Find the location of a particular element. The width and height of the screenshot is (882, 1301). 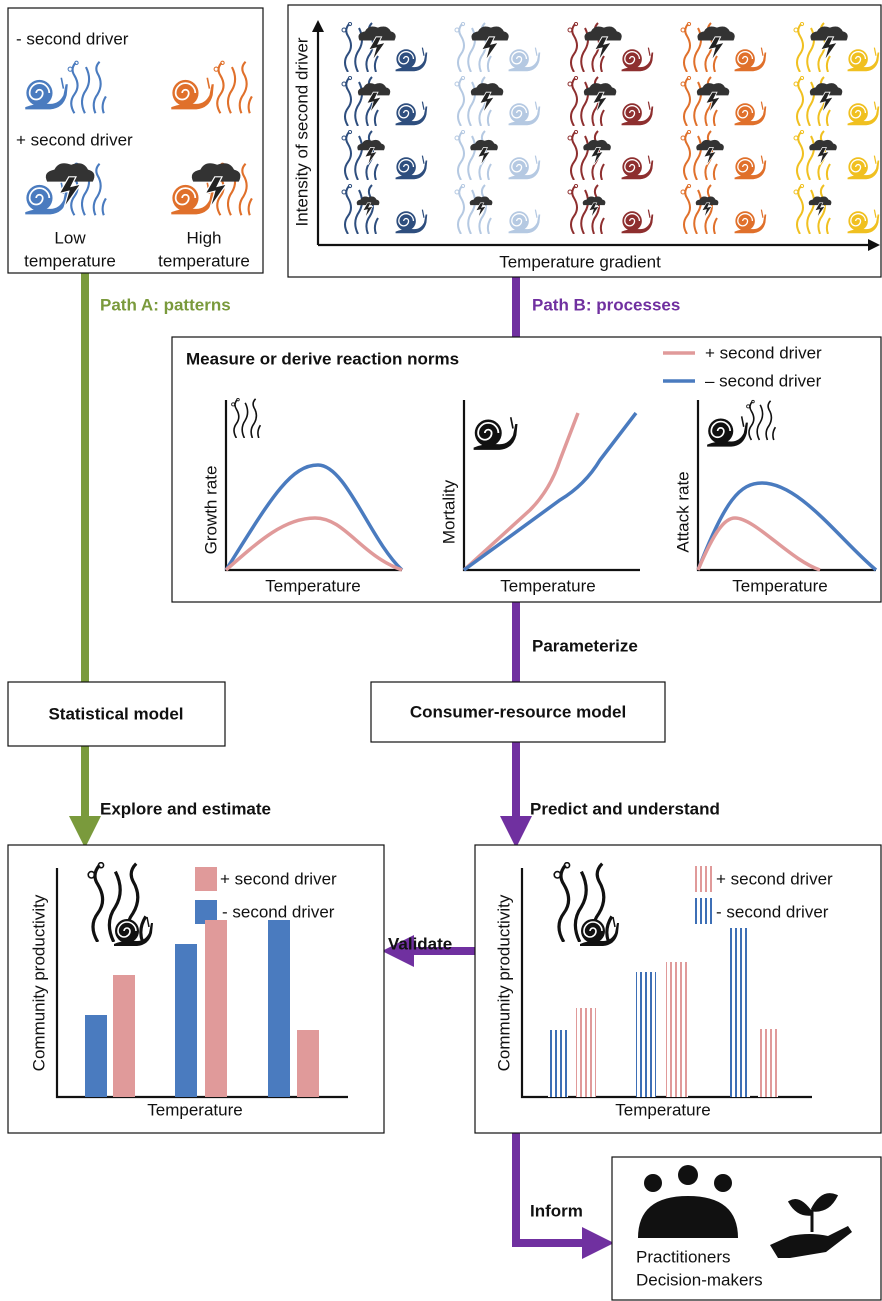

consumer-model-box is located at coordinates (518, 712).